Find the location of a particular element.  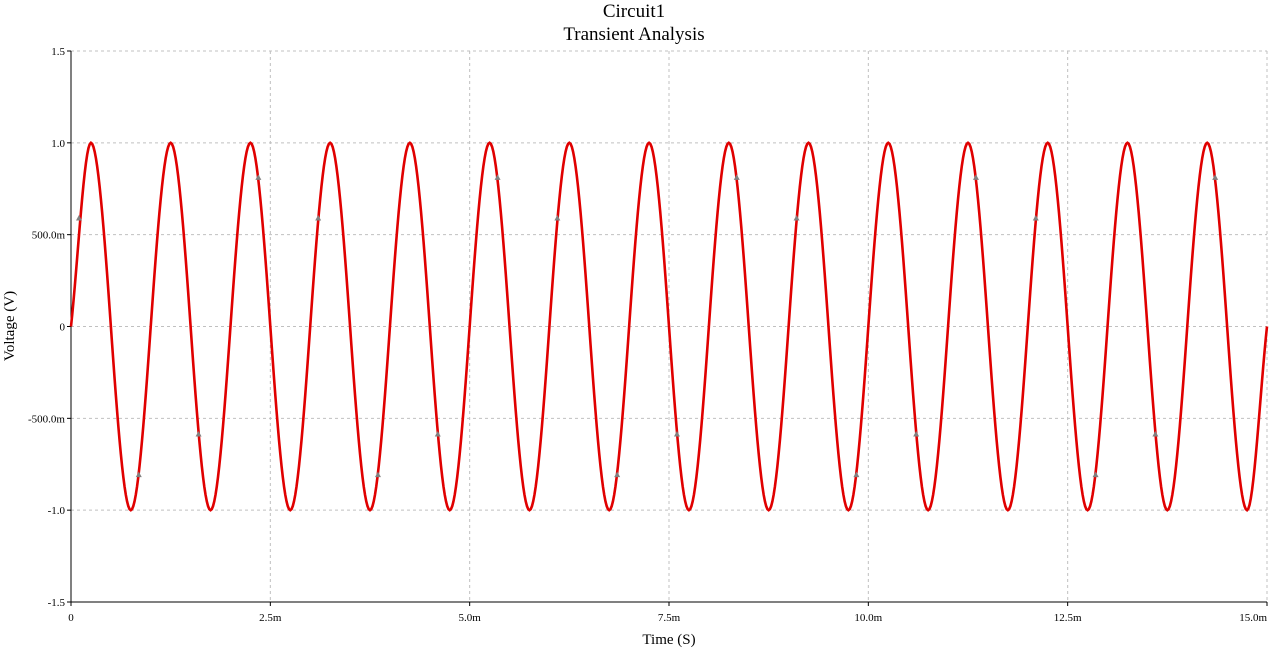

x-axis-title: Time (S) is located at coordinates (668, 640).